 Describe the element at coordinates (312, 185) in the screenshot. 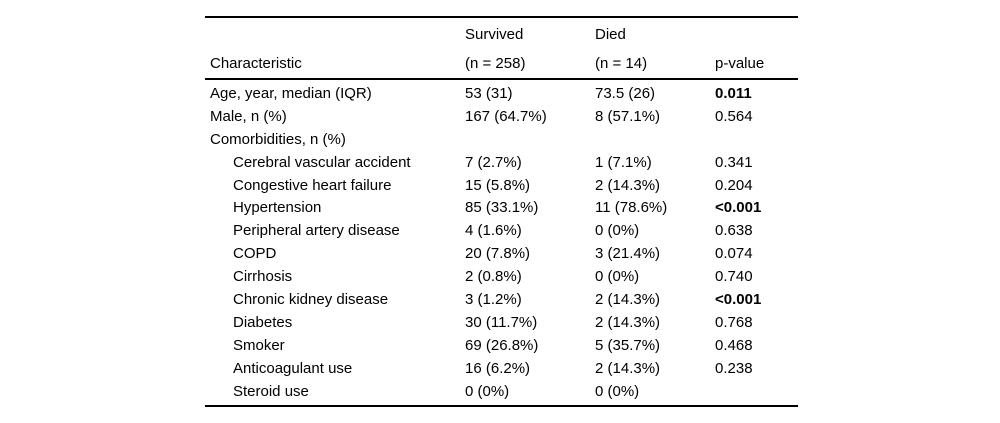

I see `row-label-cell: Congestive heart failure` at that location.